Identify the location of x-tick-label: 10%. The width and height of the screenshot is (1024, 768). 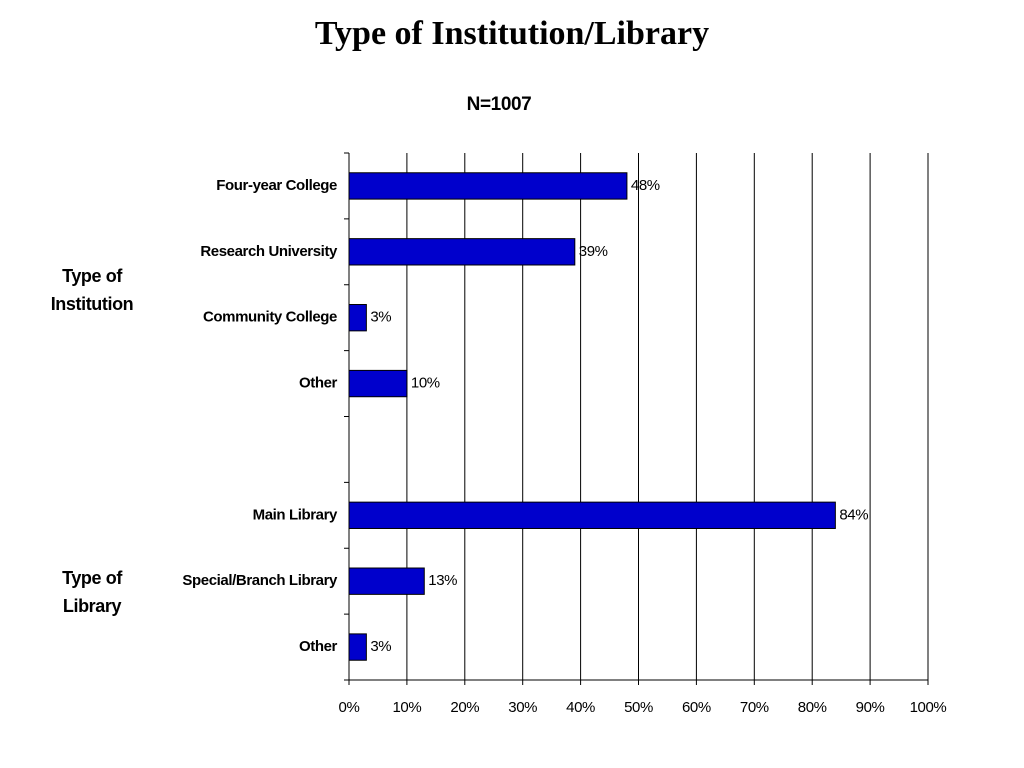
(406, 707).